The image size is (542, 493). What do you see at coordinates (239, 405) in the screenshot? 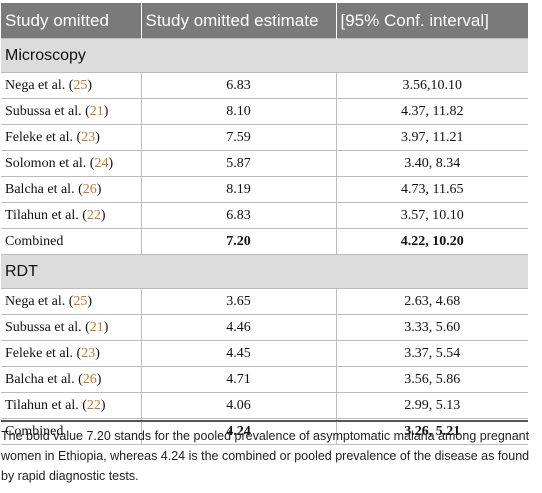
I see `estimate-cell: 4.06` at bounding box center [239, 405].